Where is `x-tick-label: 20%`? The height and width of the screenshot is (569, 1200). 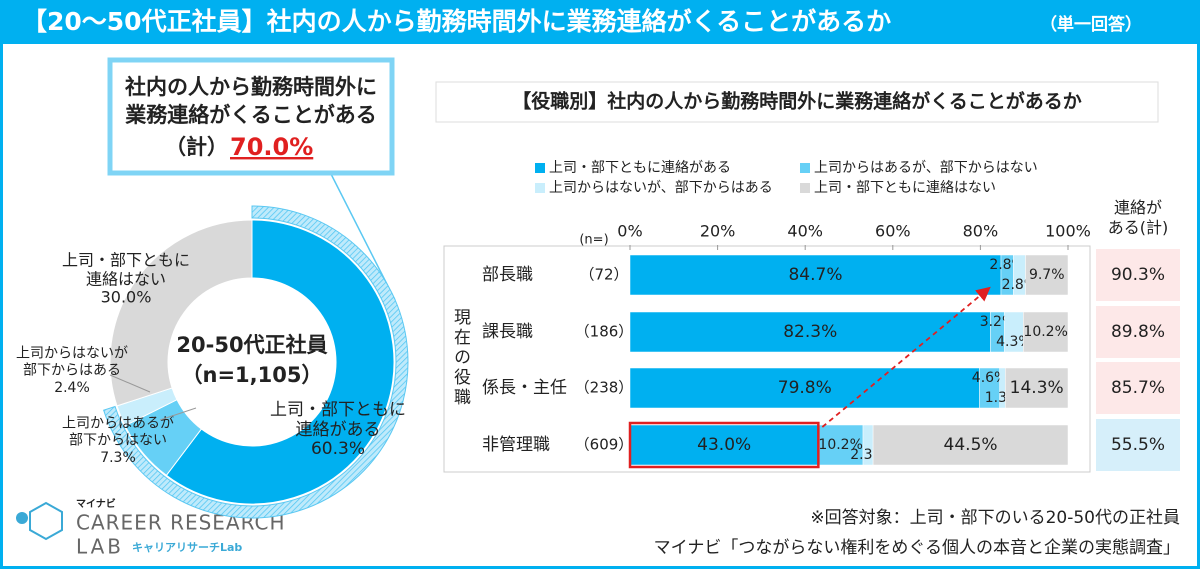
x-tick-label: 20% is located at coordinates (718, 231).